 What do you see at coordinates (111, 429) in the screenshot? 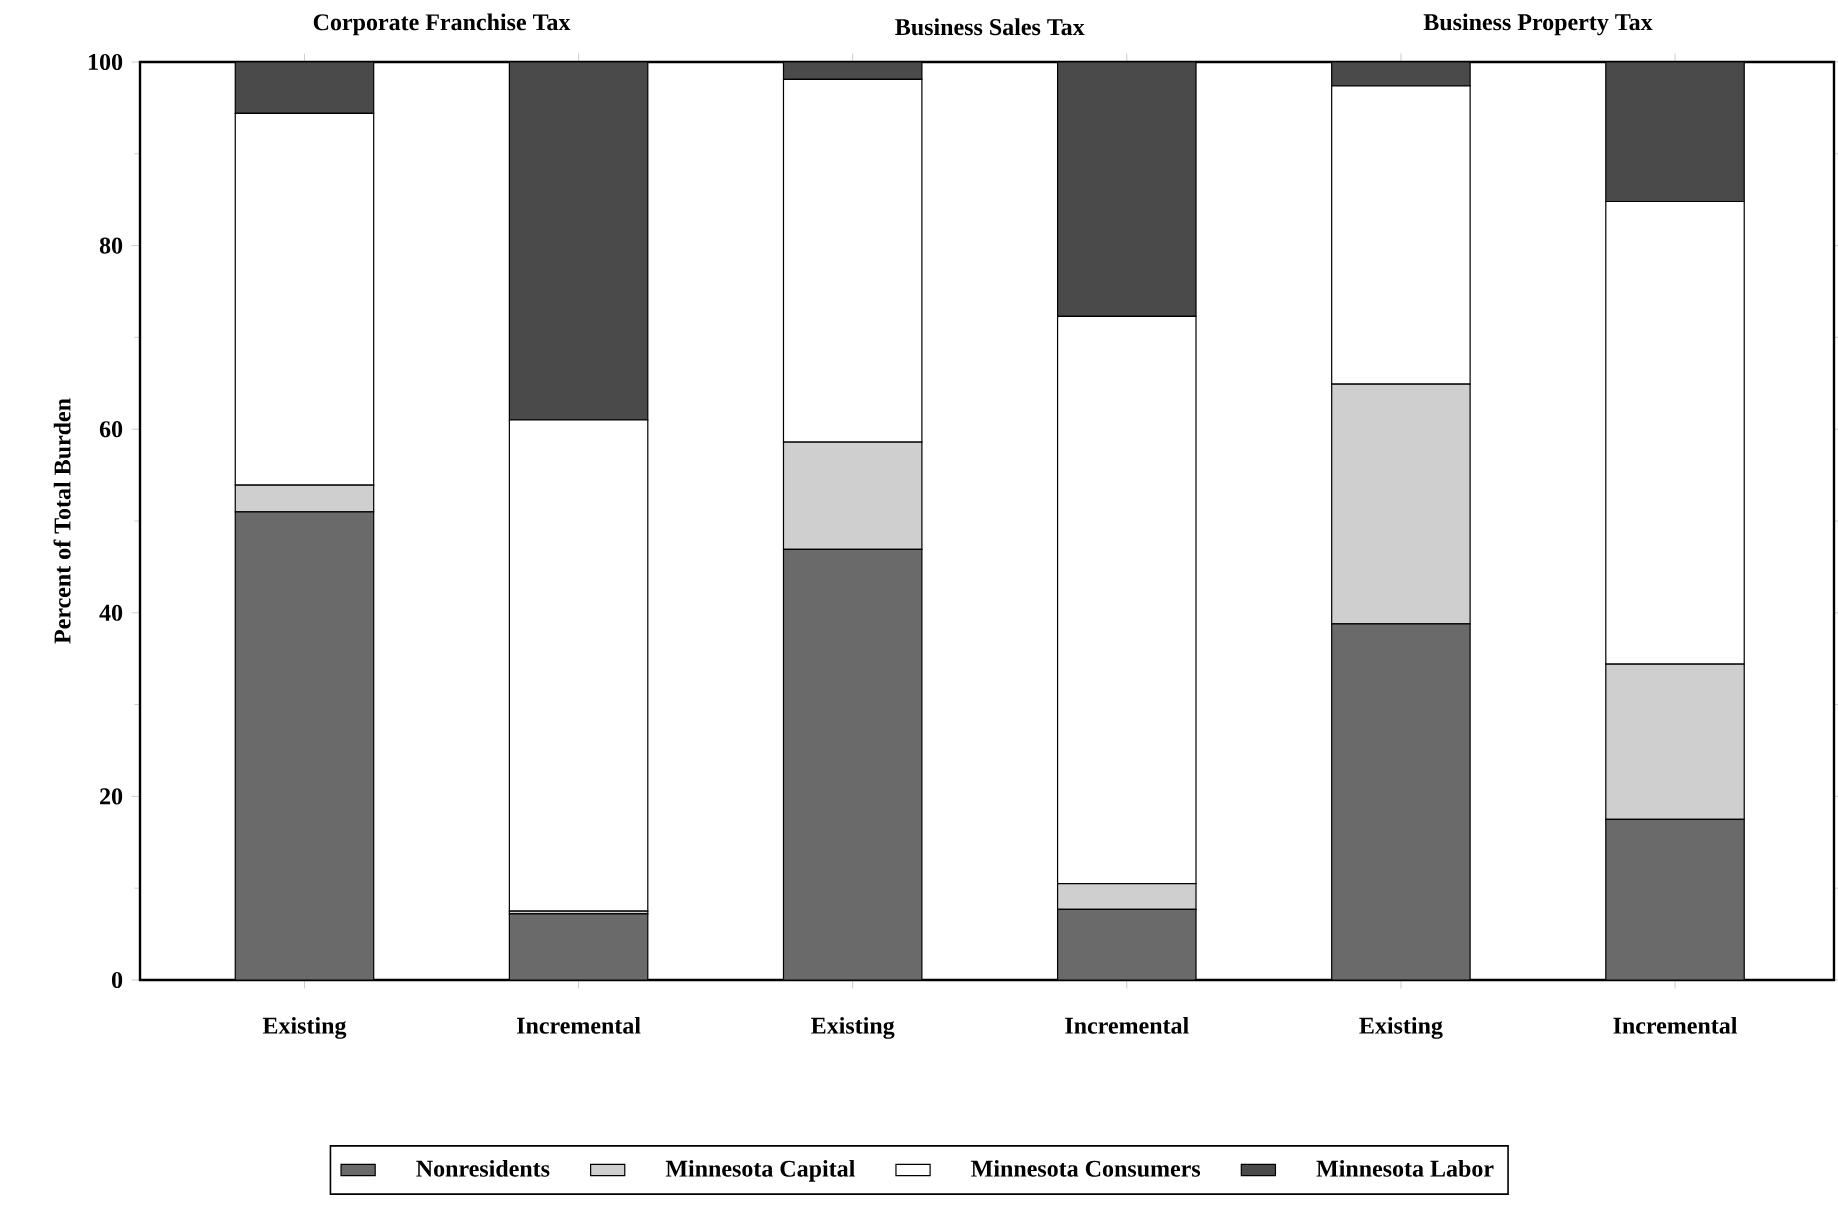
I see `y-tick-label: 60` at bounding box center [111, 429].